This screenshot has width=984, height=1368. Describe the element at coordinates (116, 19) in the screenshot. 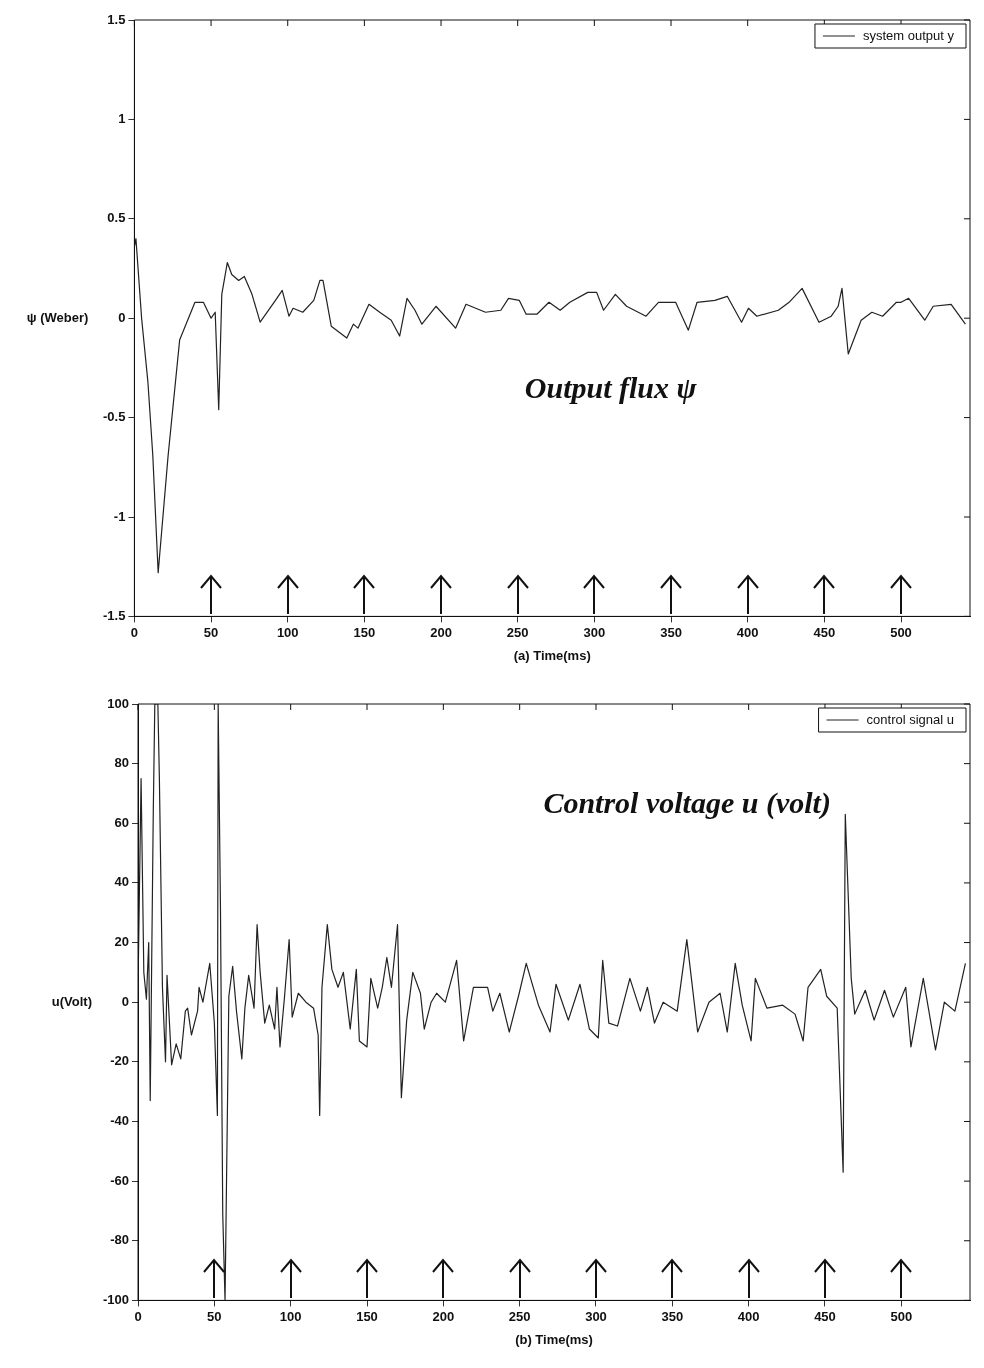

I see `y-tick-label: 1.5` at that location.